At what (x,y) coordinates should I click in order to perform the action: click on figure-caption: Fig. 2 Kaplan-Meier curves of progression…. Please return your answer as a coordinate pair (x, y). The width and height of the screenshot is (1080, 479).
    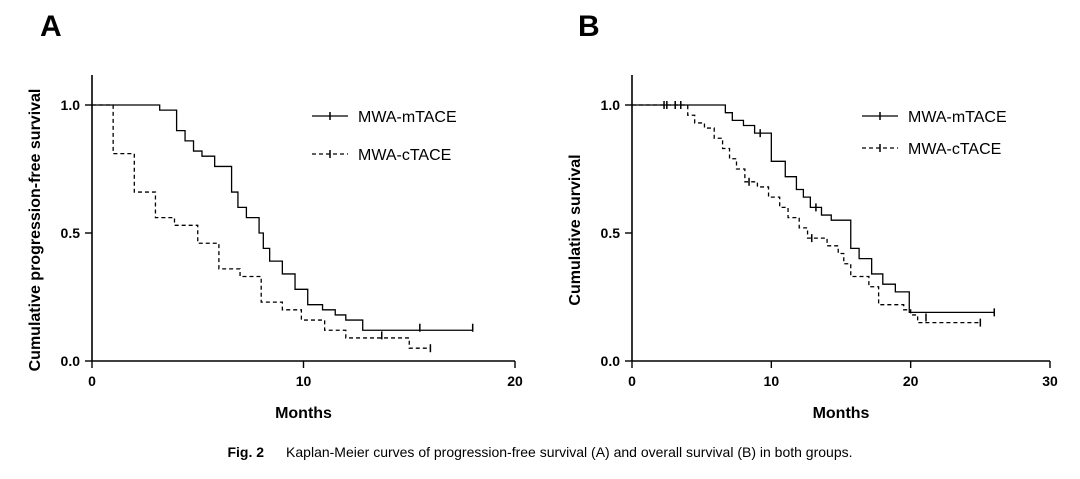
    Looking at the image, I should click on (540, 452).